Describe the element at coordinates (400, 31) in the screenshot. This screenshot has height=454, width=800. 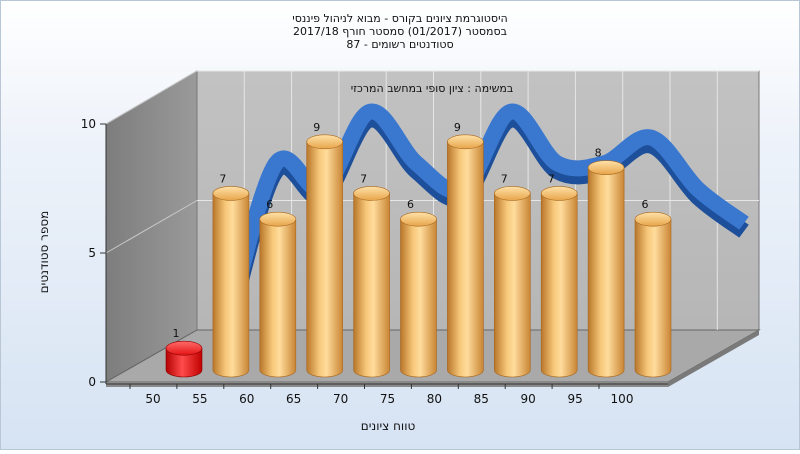
I see `chart-title-line-2: בסמסטר (01/2017) סמסטר חורף 2017/18` at that location.